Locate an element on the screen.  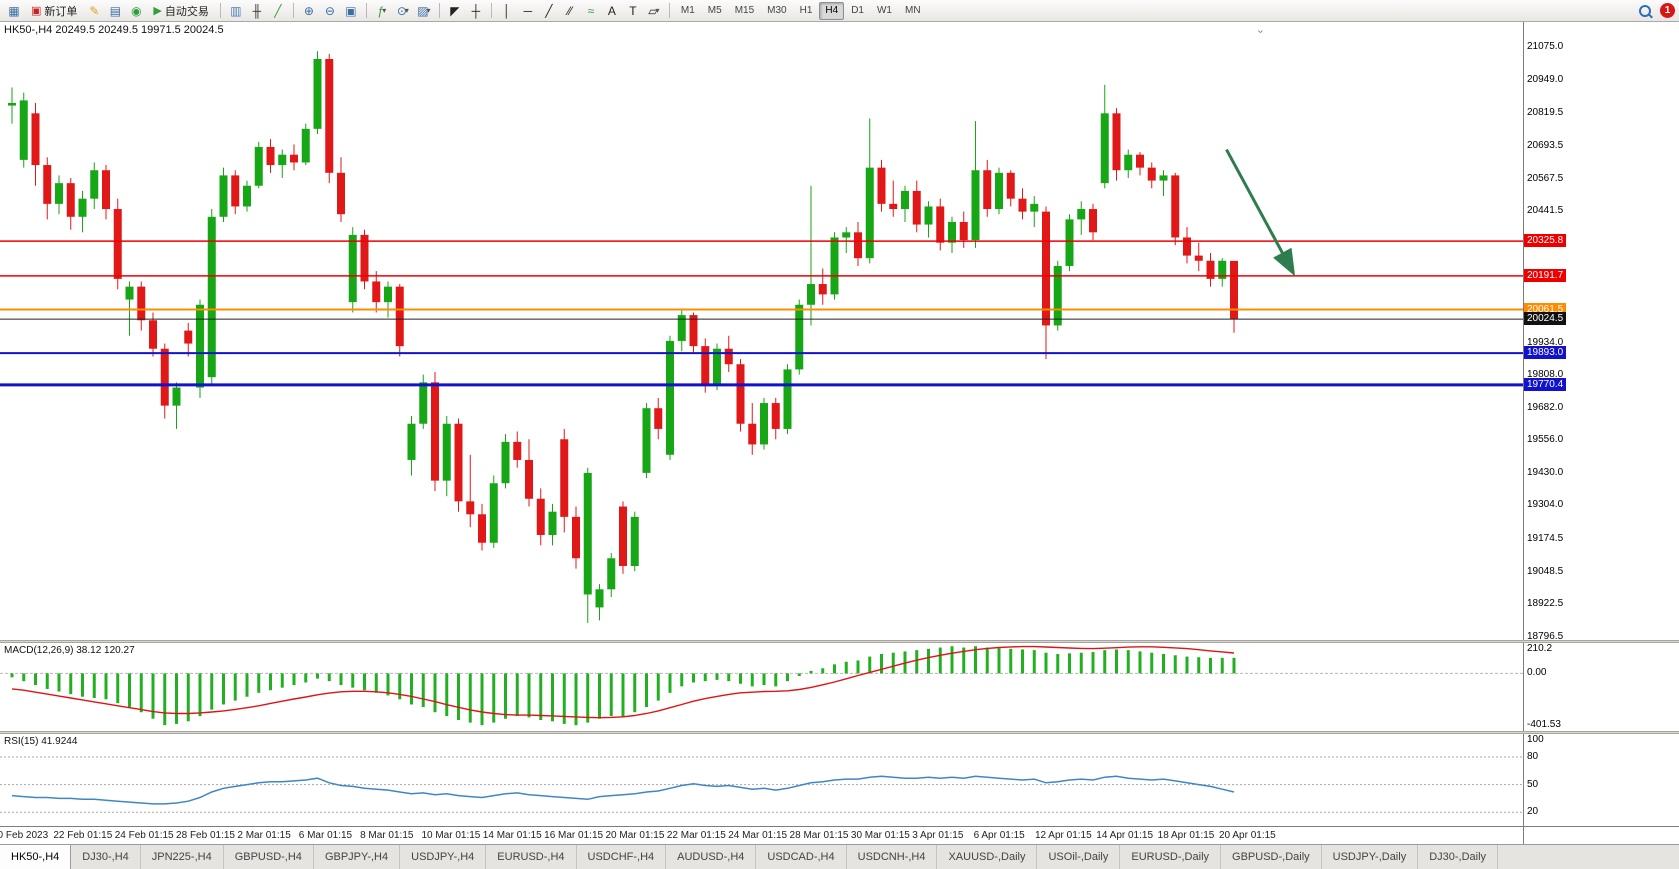
price-tick-label: 19682.0 is located at coordinates (1545, 407).